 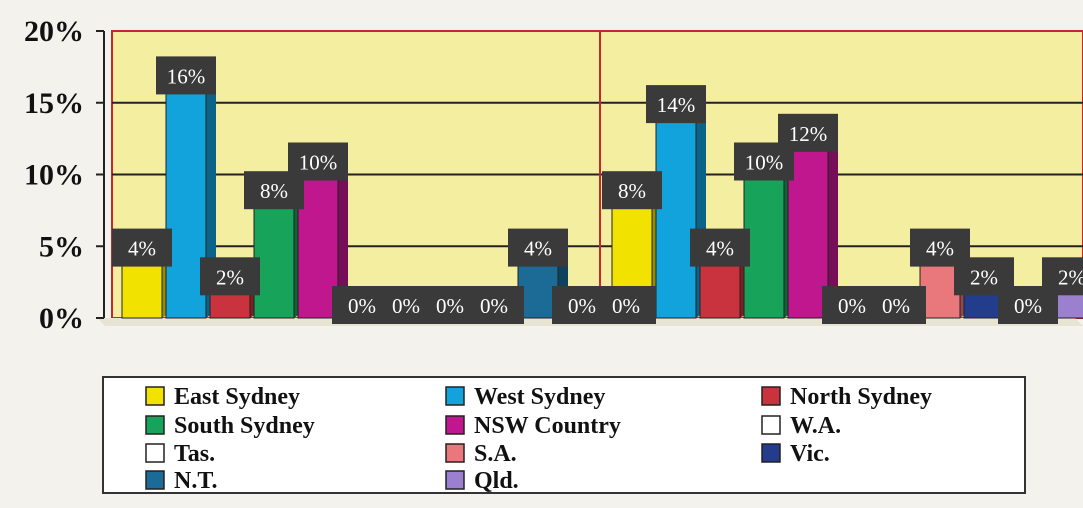 What do you see at coordinates (244, 426) in the screenshot?
I see `legend-label: South Sydney` at bounding box center [244, 426].